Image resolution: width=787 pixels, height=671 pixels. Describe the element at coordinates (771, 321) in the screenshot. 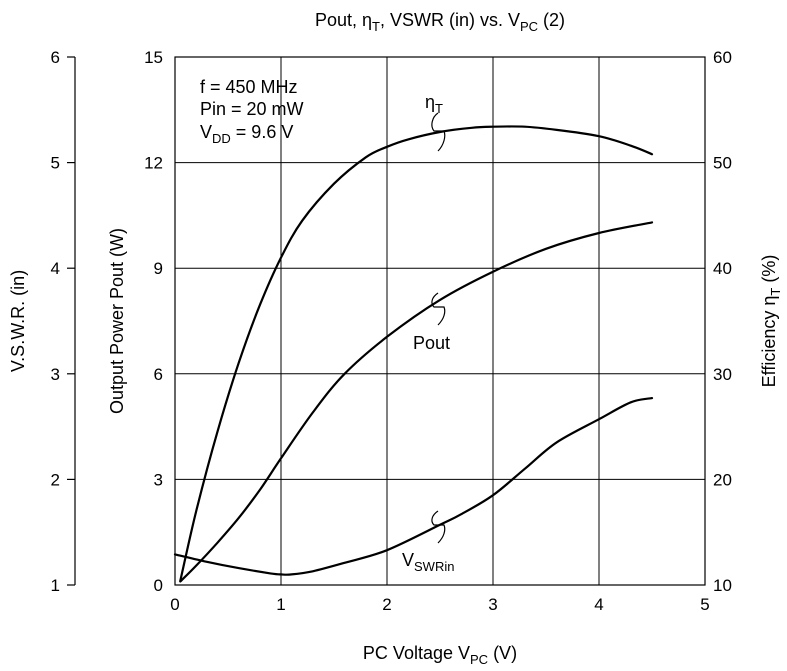

I see `y-axis-title-efficiency: Efficiency ηT (%)` at that location.